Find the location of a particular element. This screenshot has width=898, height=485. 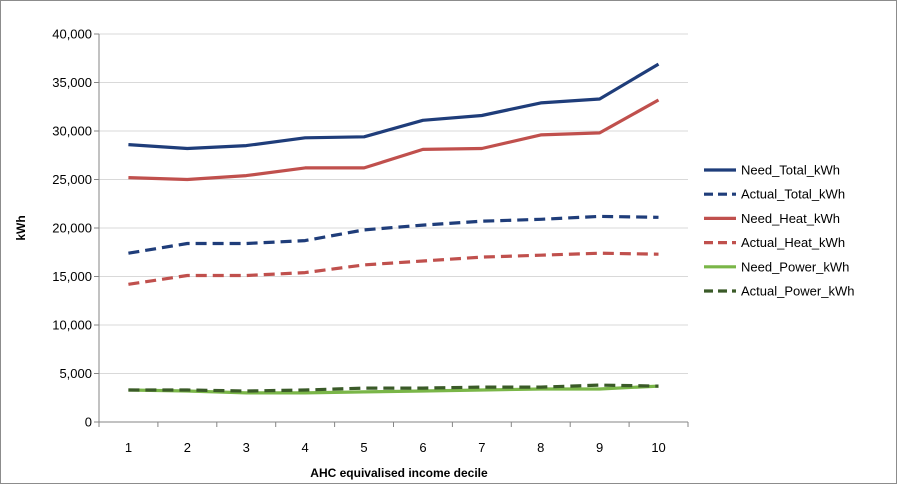

x-tick-label: 6 is located at coordinates (422, 447).